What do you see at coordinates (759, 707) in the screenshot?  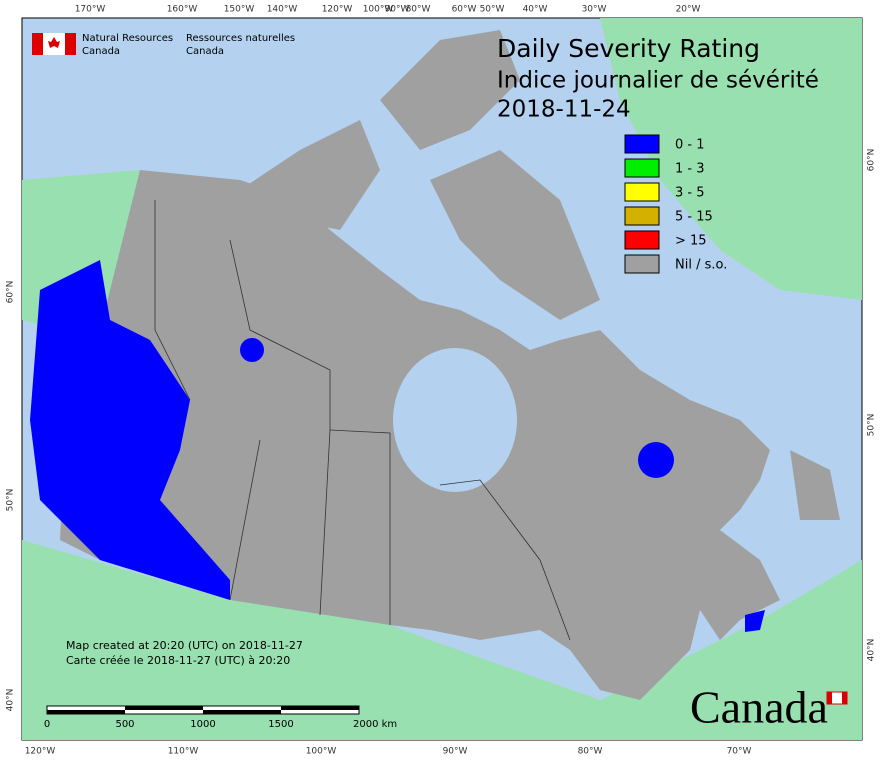 I see `wordmark: Canada` at bounding box center [759, 707].